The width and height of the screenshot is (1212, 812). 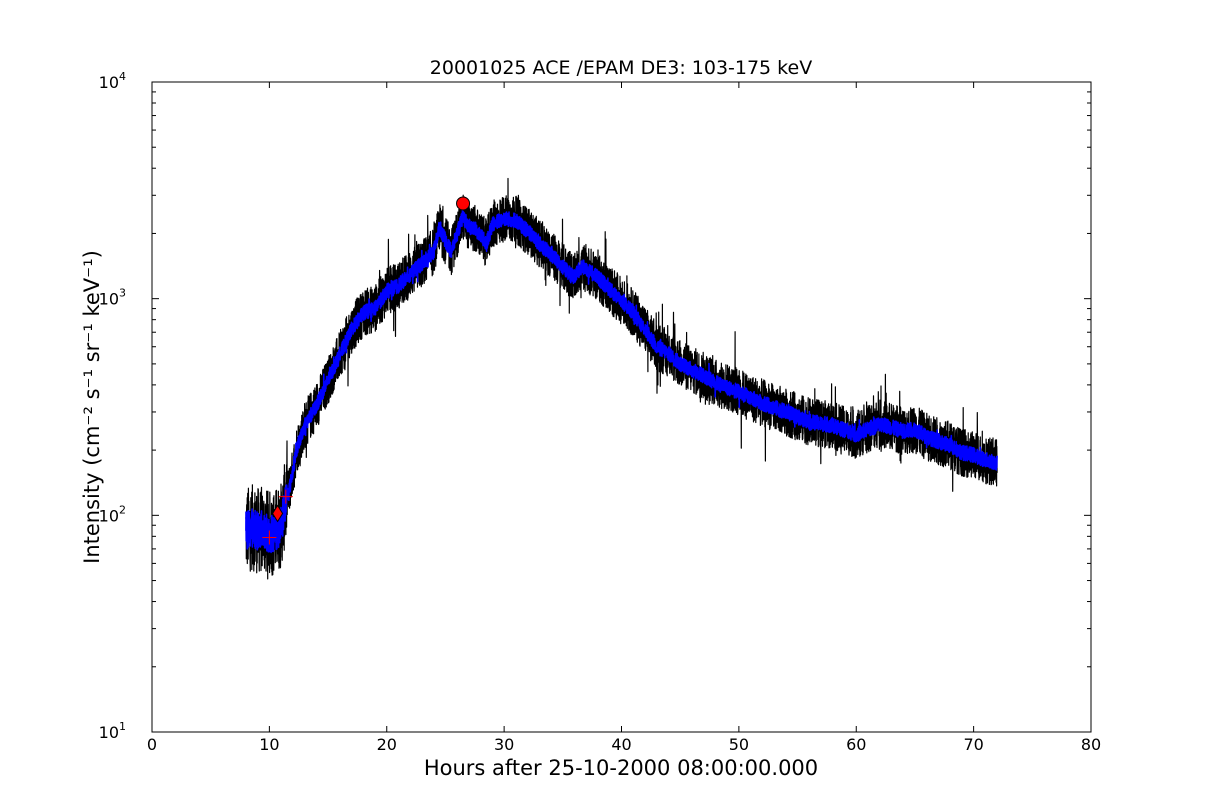 What do you see at coordinates (621, 744) in the screenshot?
I see `x-tick-label: 40` at bounding box center [621, 744].